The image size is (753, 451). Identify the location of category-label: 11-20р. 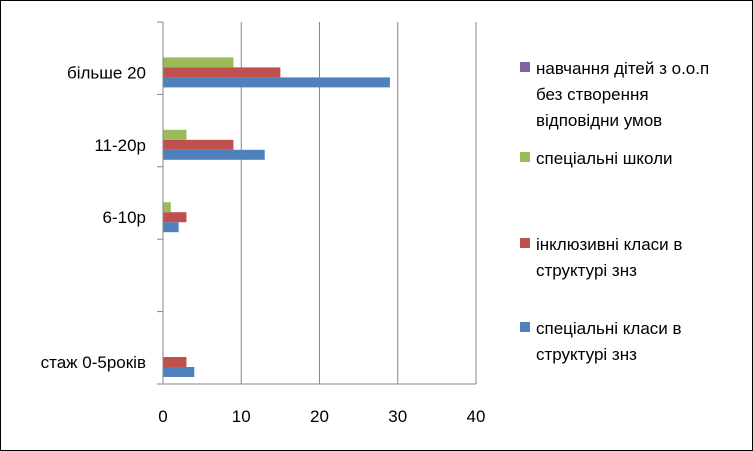
(120, 145).